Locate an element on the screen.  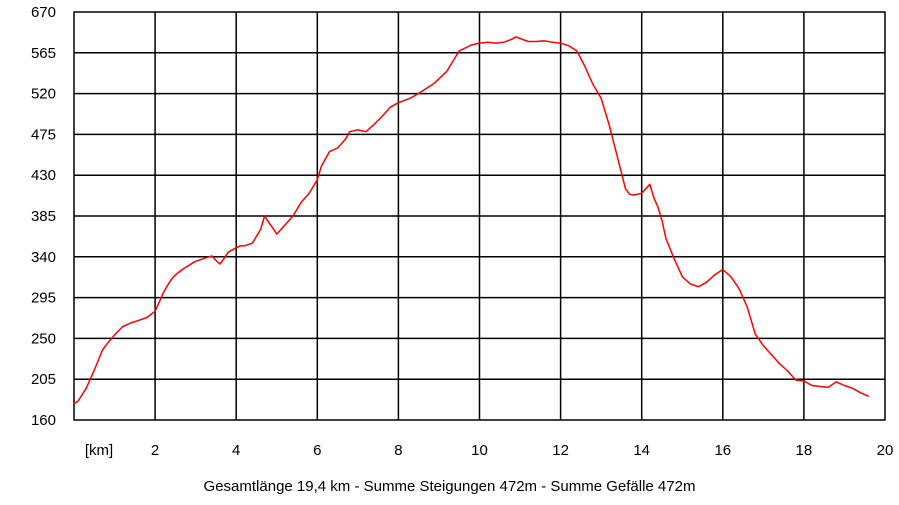
y-tick-label-520: 520 is located at coordinates (43, 94).